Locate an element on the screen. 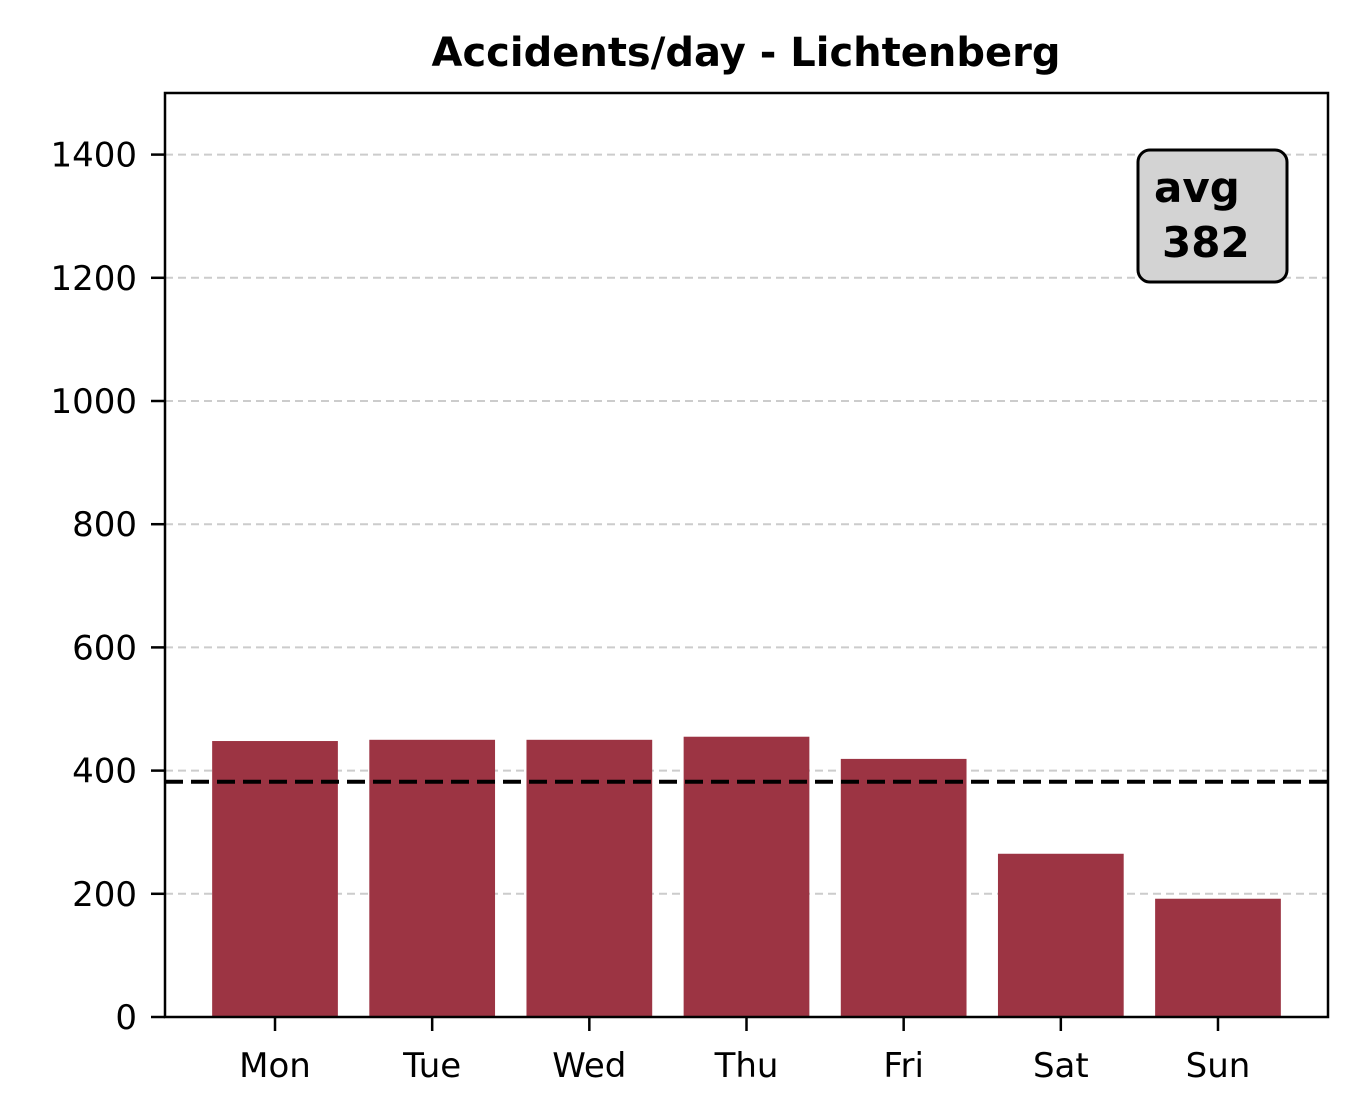  average-value: 382 is located at coordinates (1206, 242).